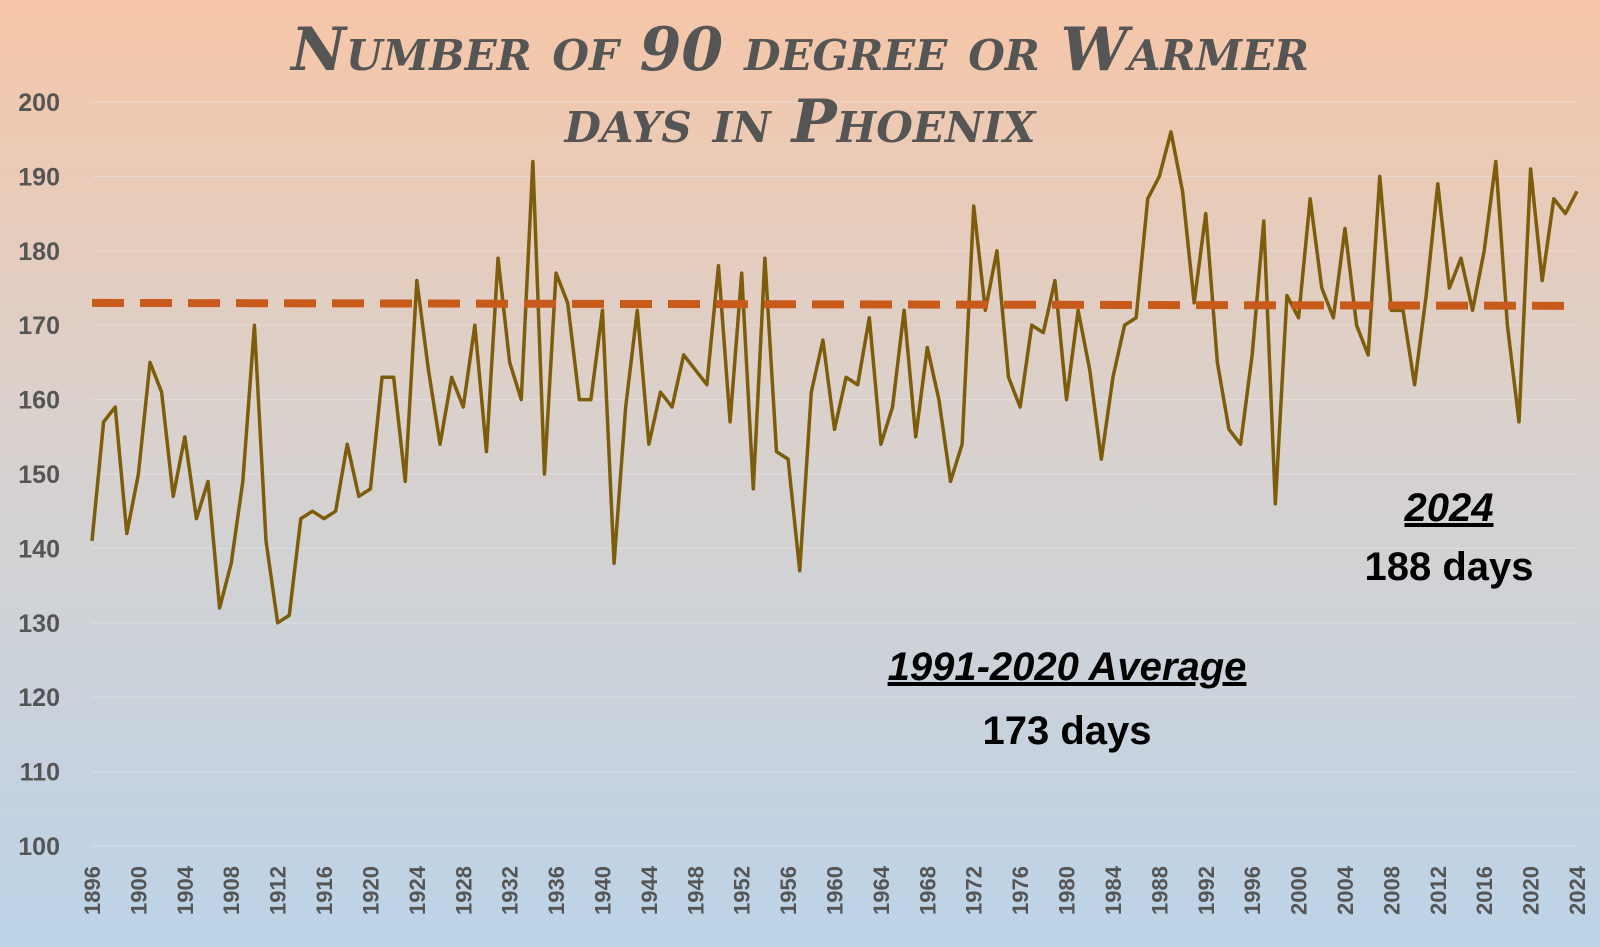  What do you see at coordinates (1484, 890) in the screenshot?
I see `x-tick-label: 2016` at bounding box center [1484, 890].